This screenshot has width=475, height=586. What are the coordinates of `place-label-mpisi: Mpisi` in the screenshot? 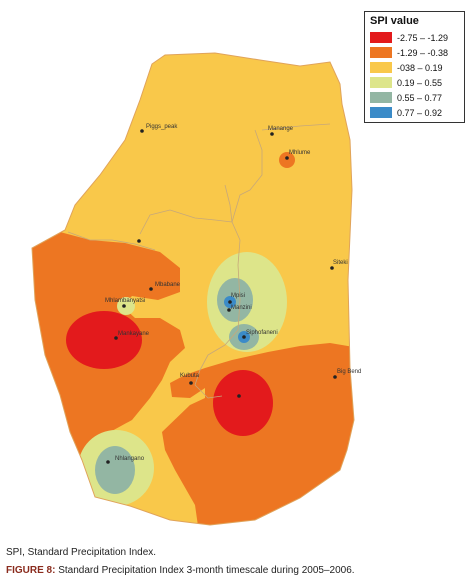 It's located at (238, 296).